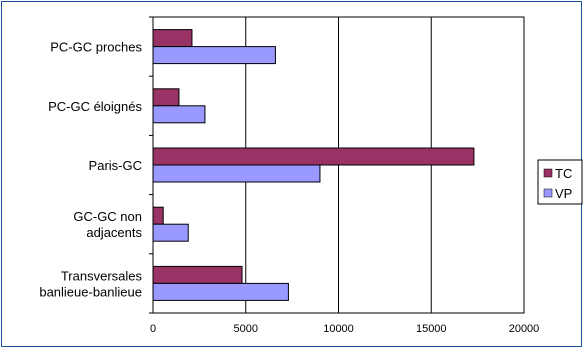 This screenshot has height=350, width=585. What do you see at coordinates (102, 275) in the screenshot?
I see `category-label: Transversales` at bounding box center [102, 275].